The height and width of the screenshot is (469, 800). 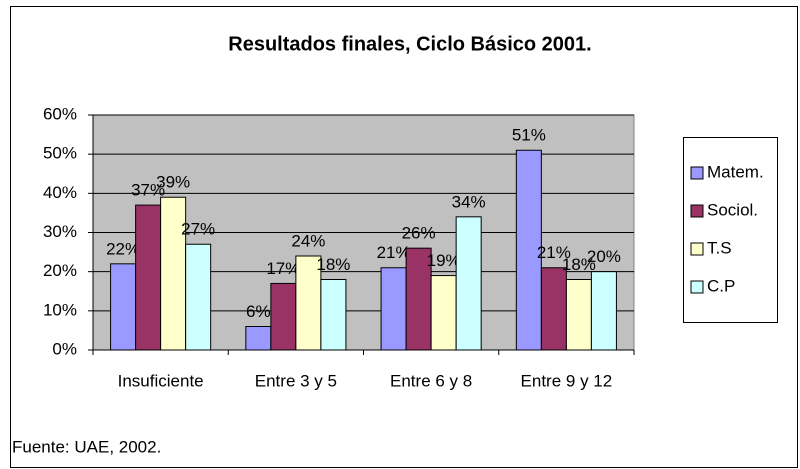 What do you see at coordinates (283, 268) in the screenshot?
I see `data-label: 17%` at bounding box center [283, 268].